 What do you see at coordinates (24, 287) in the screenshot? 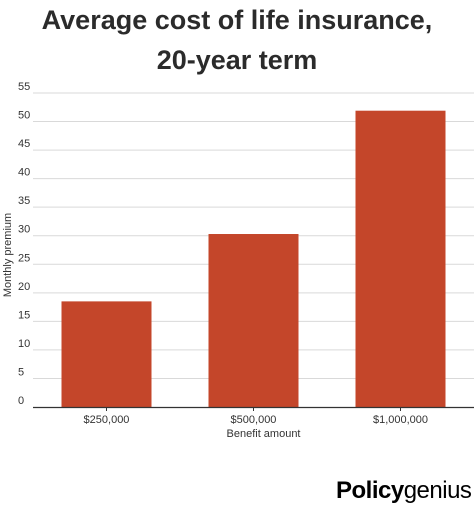
I see `y-tick-label: 20` at bounding box center [24, 287].